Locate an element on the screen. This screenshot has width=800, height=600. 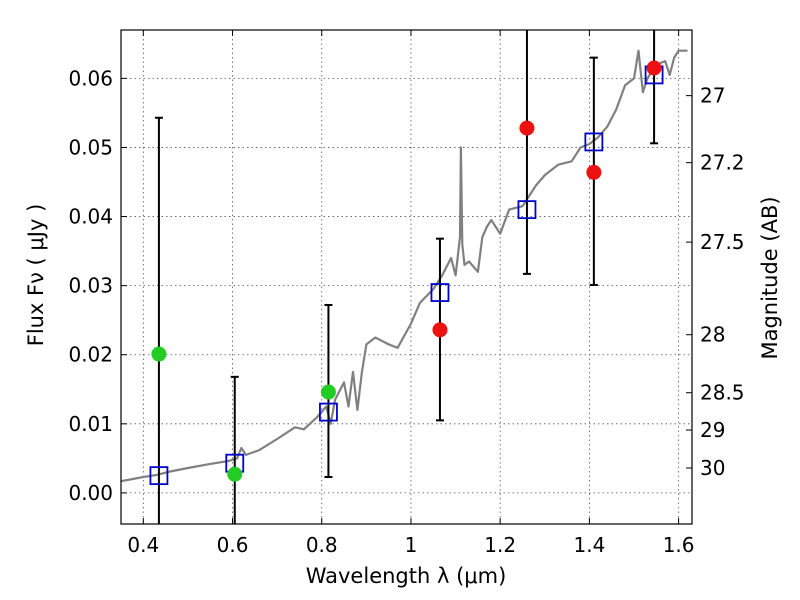
x-axis-title: Wavelength λ (μm) is located at coordinates (406, 576).